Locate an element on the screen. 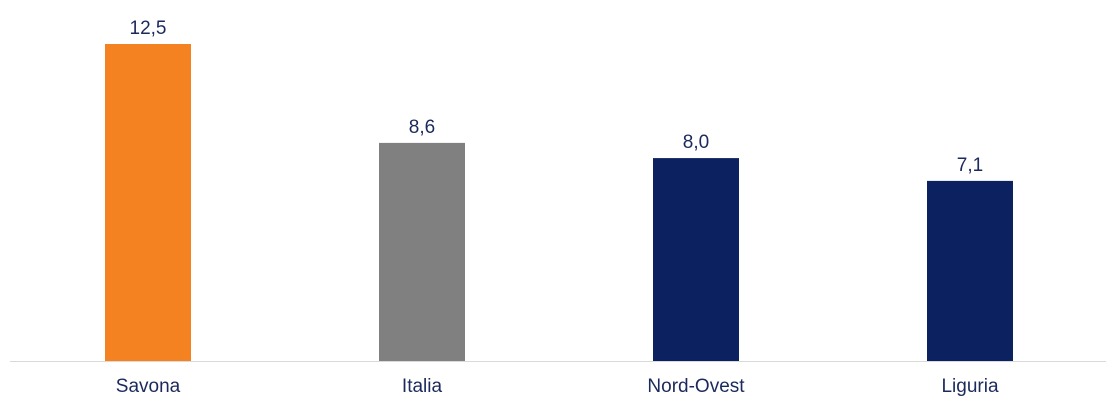  value-label: 8,0 is located at coordinates (696, 142).